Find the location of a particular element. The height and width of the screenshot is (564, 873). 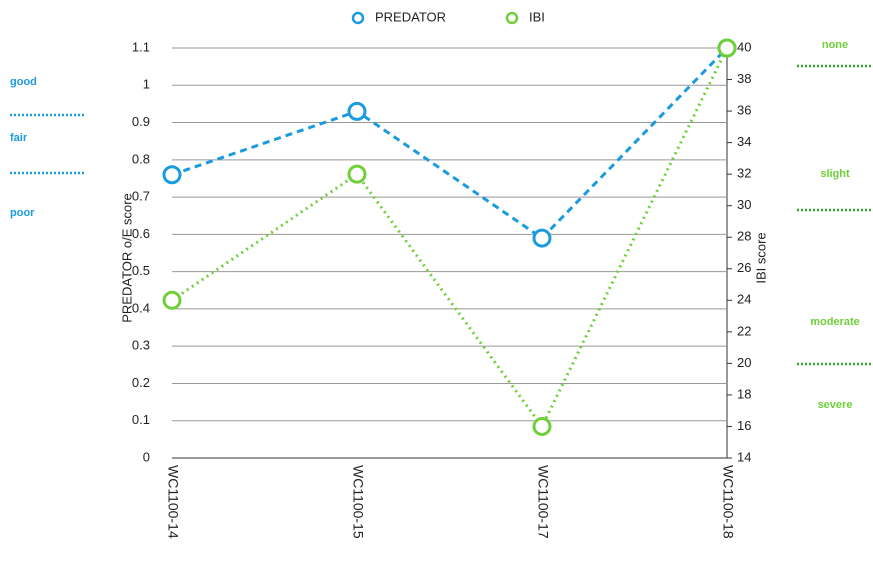

annotation: none is located at coordinates (835, 45).